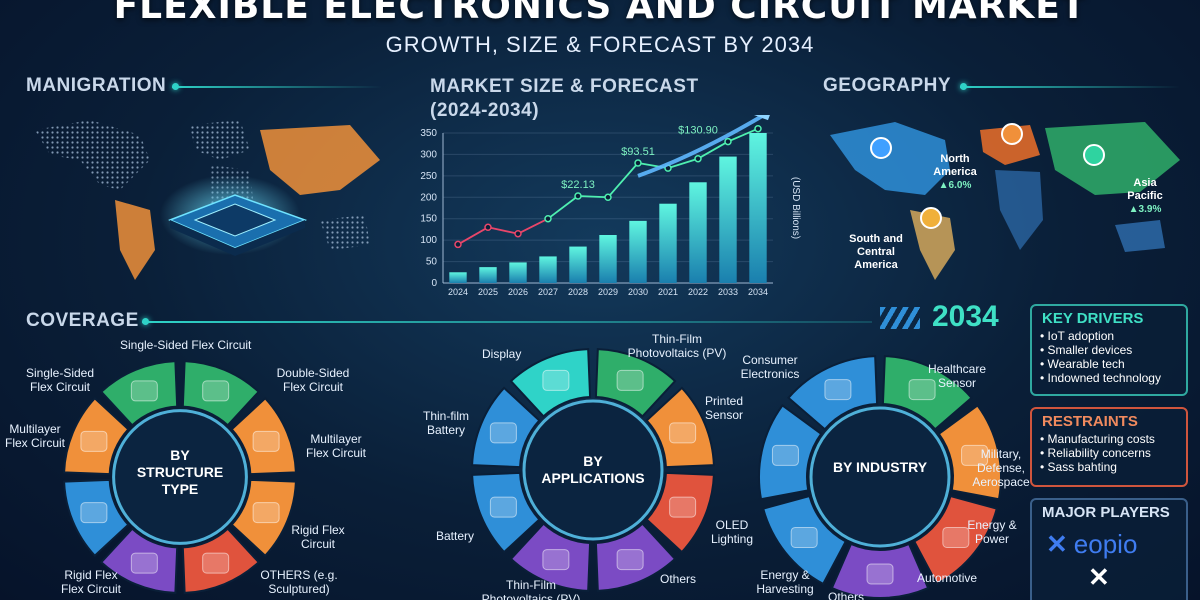 The width and height of the screenshot is (1200, 600). What do you see at coordinates (518, 292) in the screenshot?
I see `x-tick-label: 2026` at bounding box center [518, 292].